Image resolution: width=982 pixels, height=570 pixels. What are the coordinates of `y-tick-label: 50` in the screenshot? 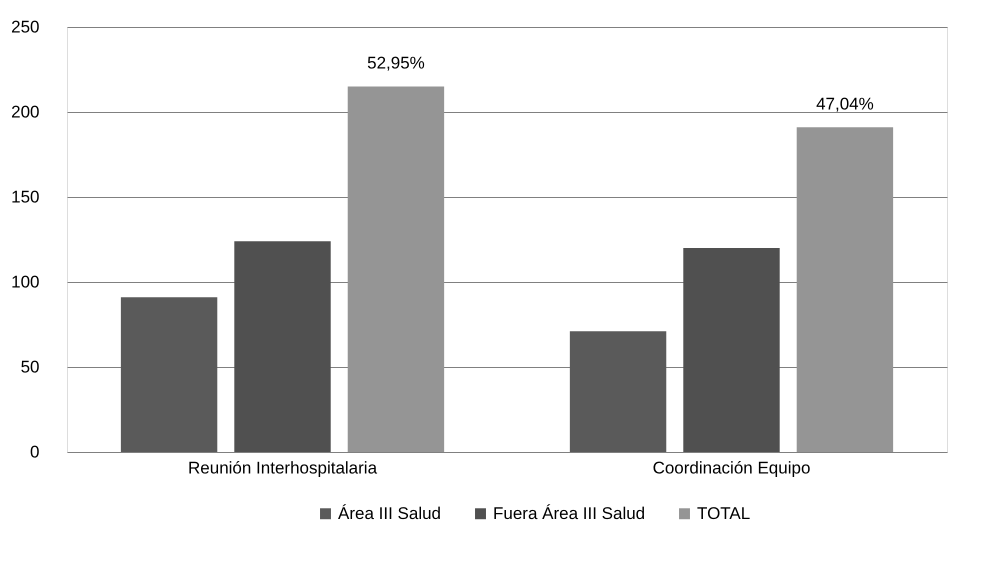 It's located at (30, 367).